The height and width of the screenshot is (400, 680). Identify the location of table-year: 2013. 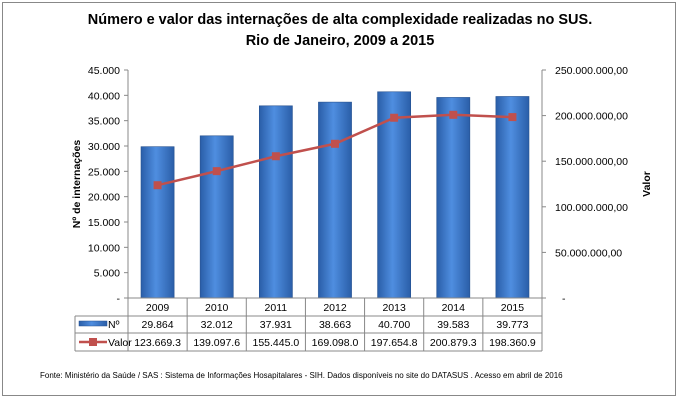
(394, 308).